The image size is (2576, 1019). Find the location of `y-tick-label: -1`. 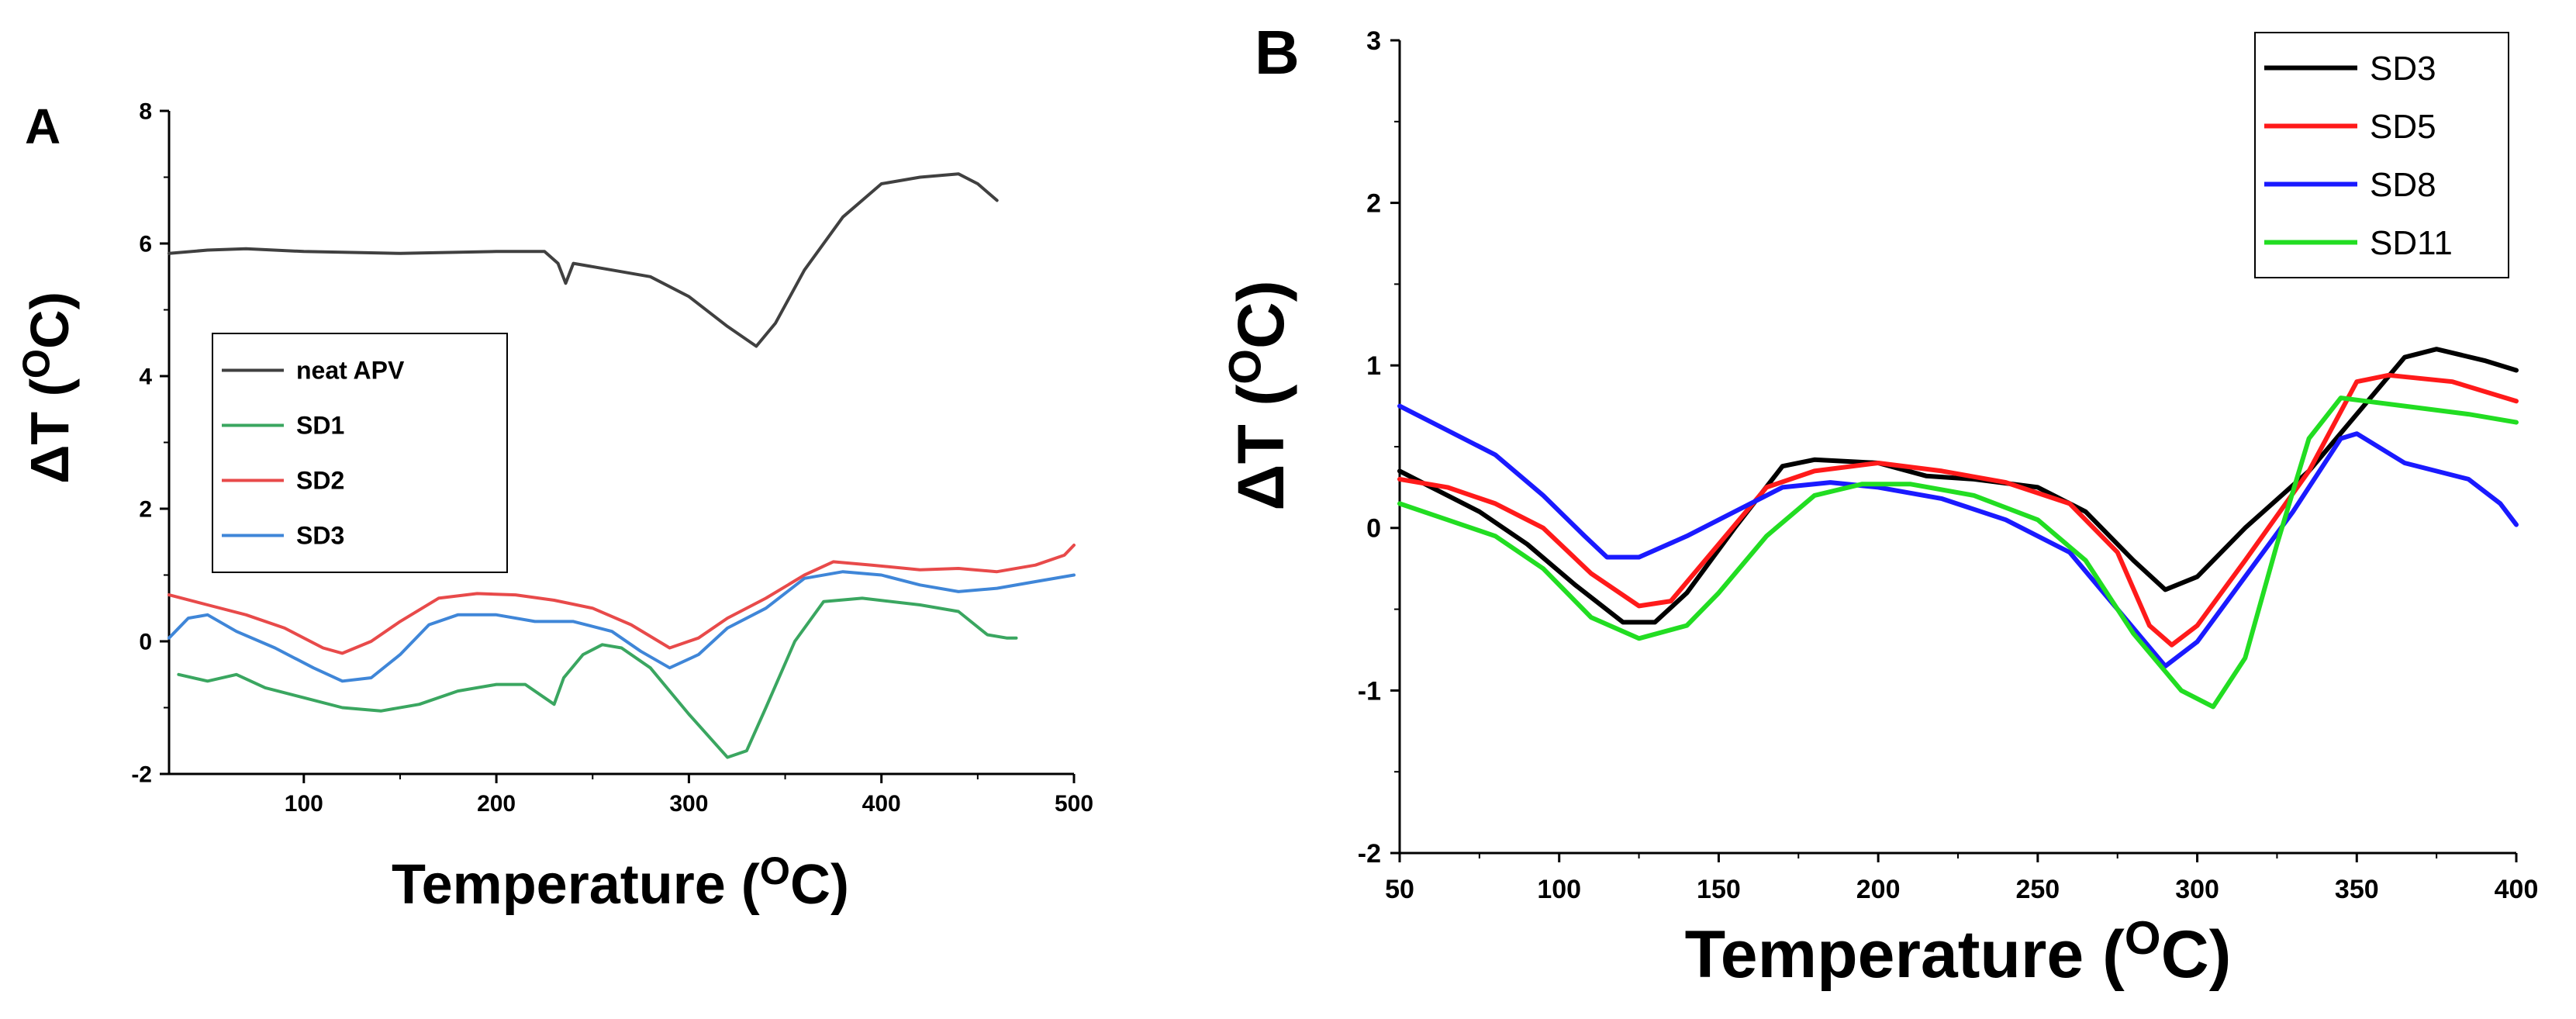

y-tick-label: -1 is located at coordinates (1369, 691).